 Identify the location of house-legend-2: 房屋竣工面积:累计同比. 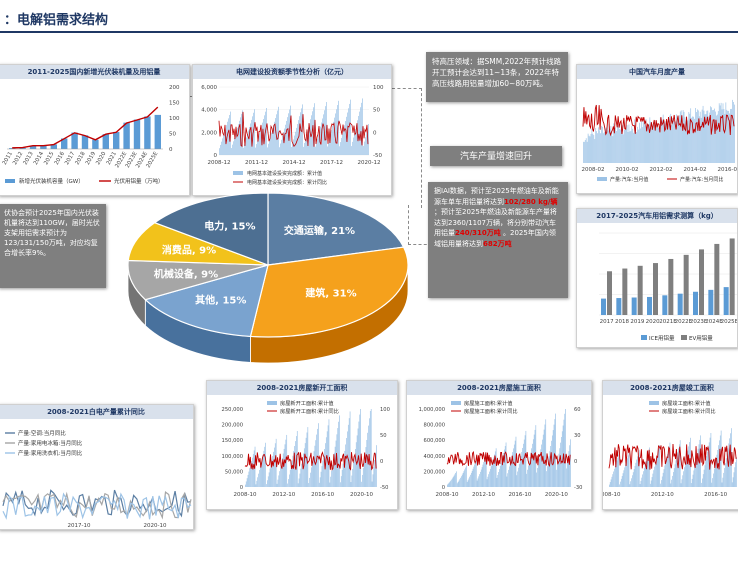
(689, 411).